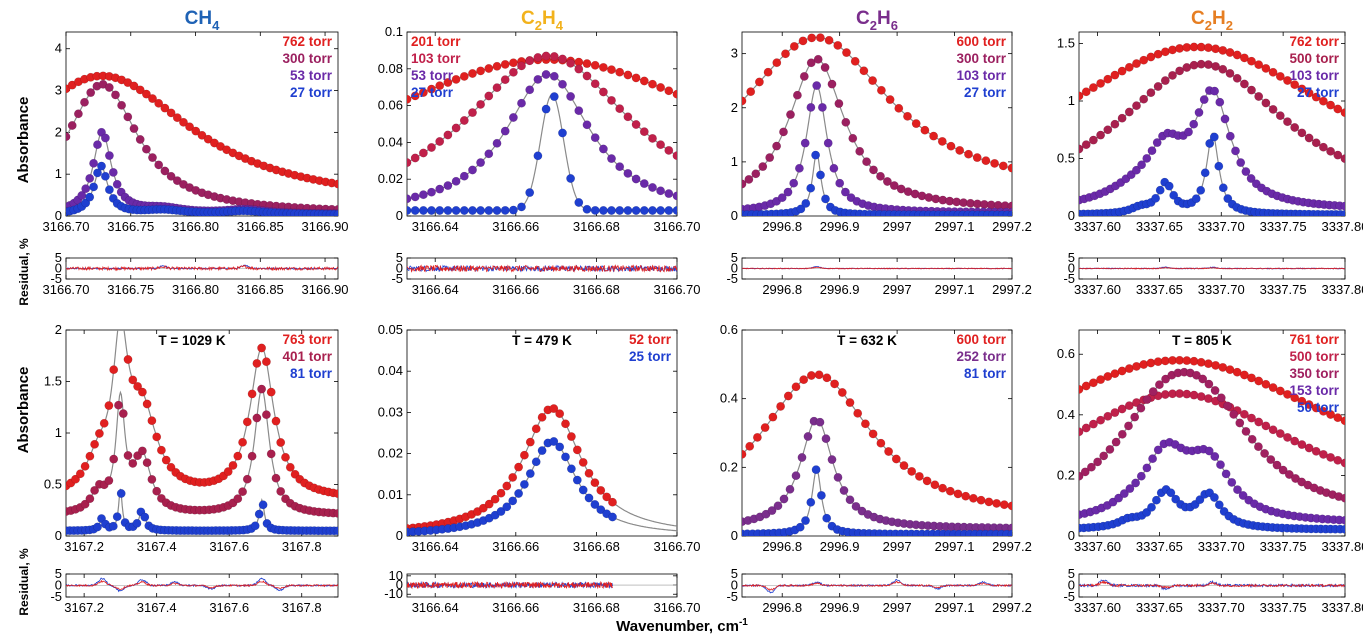 The width and height of the screenshot is (1363, 644). Describe the element at coordinates (58, 131) in the screenshot. I see `y-tick-label: 2` at that location.